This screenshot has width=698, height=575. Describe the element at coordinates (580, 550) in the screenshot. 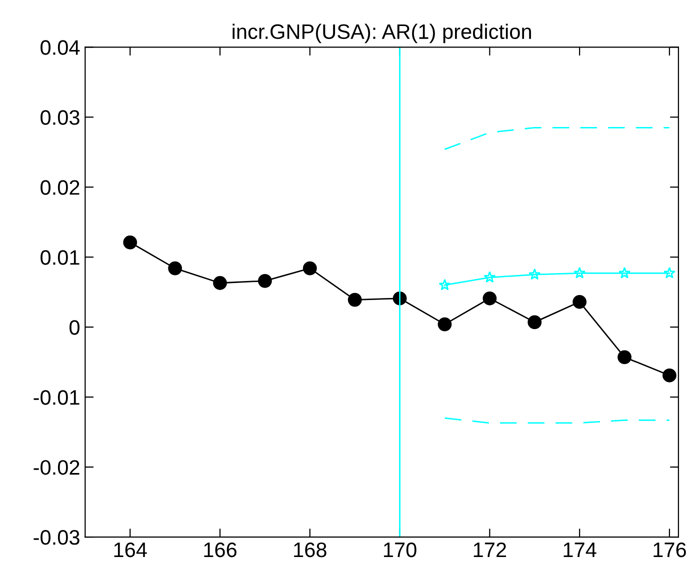

I see `x-tick-label: 174` at that location.